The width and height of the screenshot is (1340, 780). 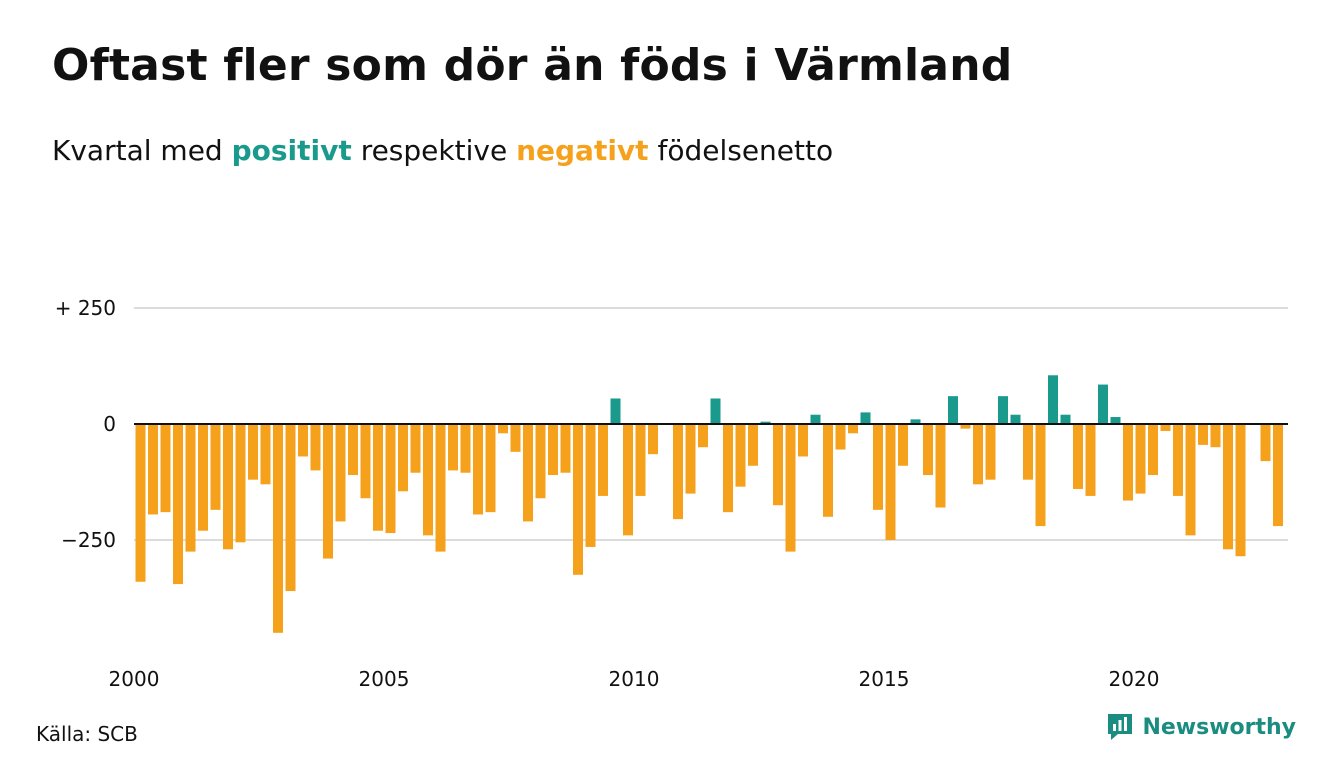 What do you see at coordinates (1120, 727) in the screenshot?
I see `newsworthy-logo-icon` at bounding box center [1120, 727].